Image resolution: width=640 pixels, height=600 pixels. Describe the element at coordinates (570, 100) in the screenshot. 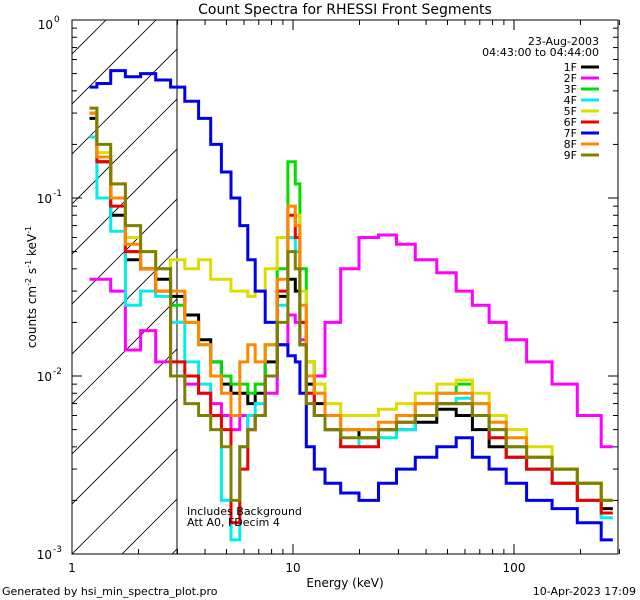

I see `legend-label-4F: 4F` at that location.